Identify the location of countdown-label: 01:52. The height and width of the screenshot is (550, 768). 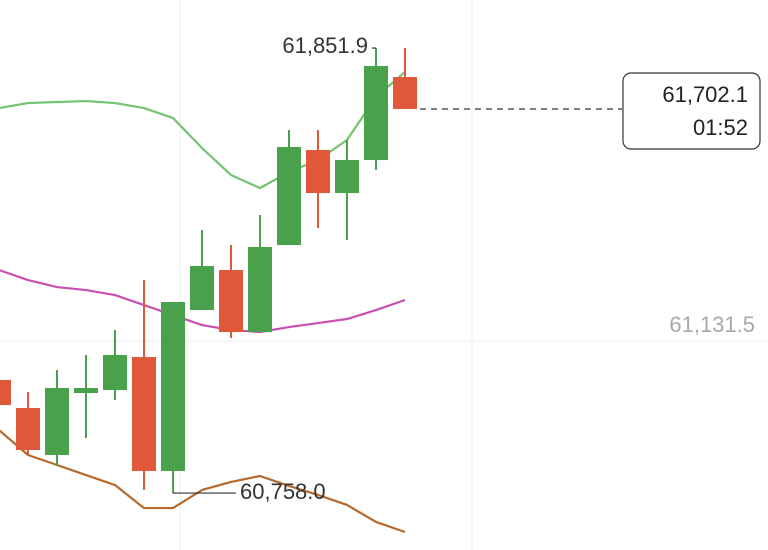
(720, 127).